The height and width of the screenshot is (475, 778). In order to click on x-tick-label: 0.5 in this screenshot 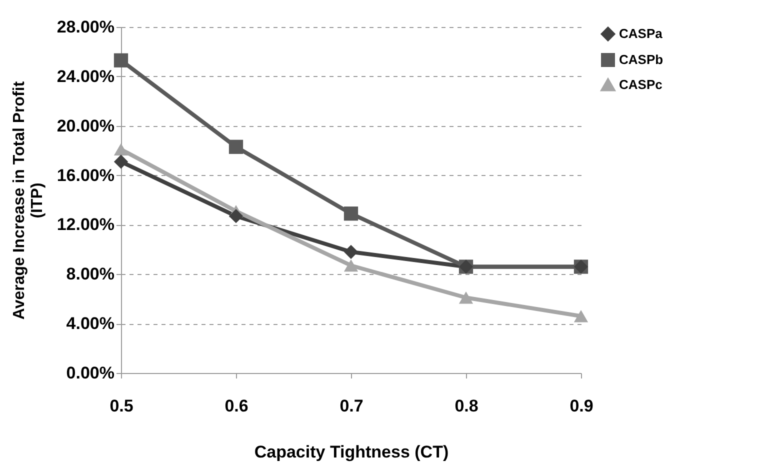, I will do `click(122, 406)`.